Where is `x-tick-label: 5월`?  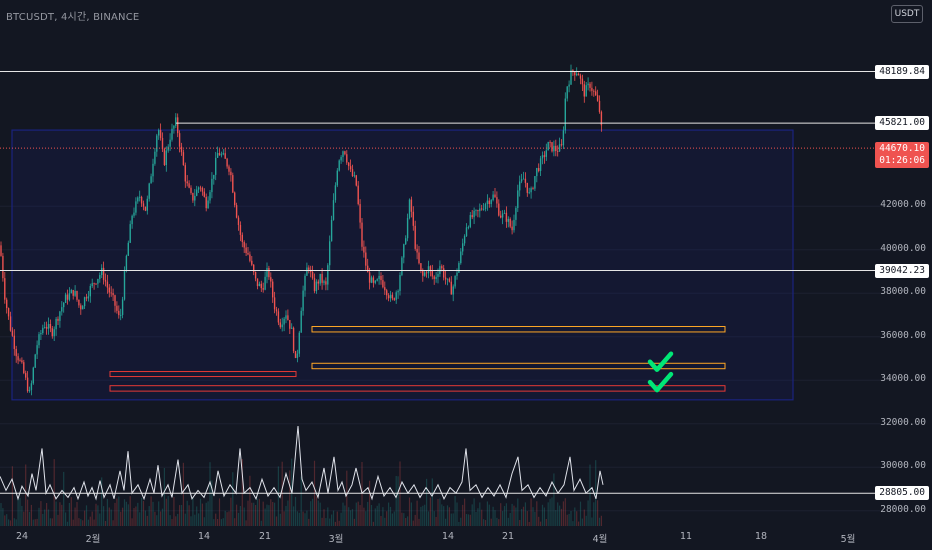
x-tick-label: 5월 is located at coordinates (848, 539).